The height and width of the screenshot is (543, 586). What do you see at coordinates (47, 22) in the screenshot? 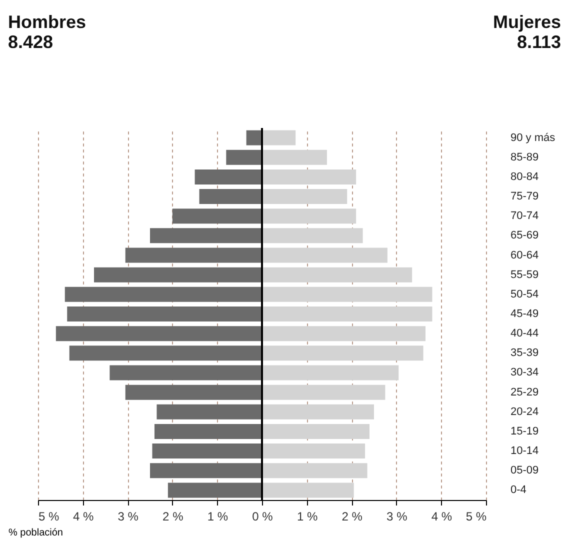
I see `text: Hombres` at bounding box center [47, 22].